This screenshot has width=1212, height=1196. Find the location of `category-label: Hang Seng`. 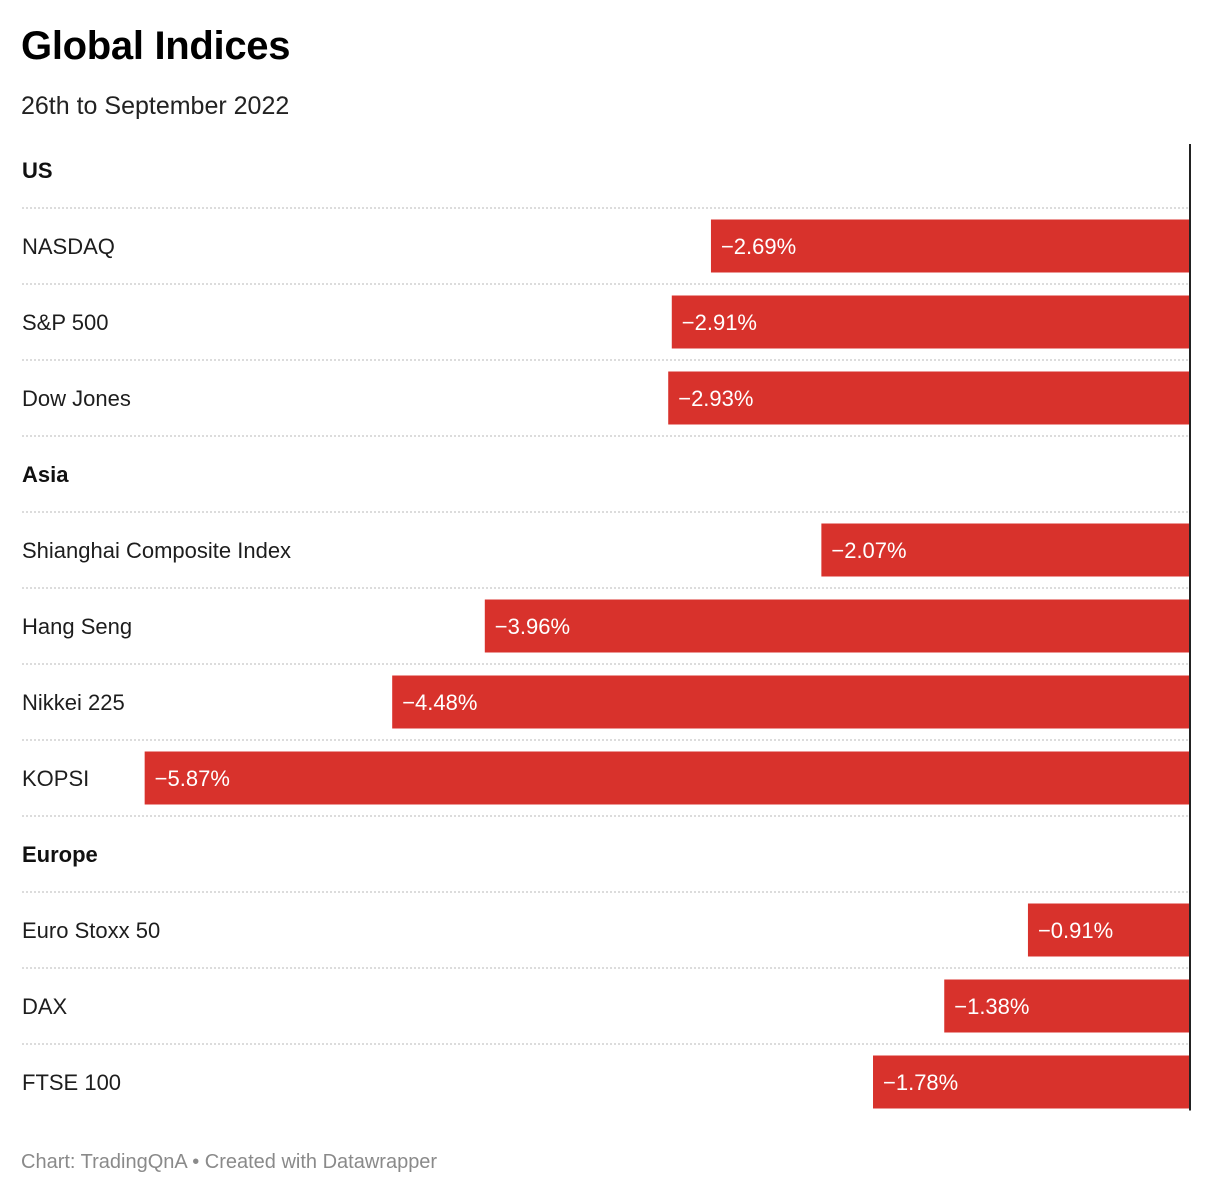

category-label: Hang Seng is located at coordinates (77, 626).